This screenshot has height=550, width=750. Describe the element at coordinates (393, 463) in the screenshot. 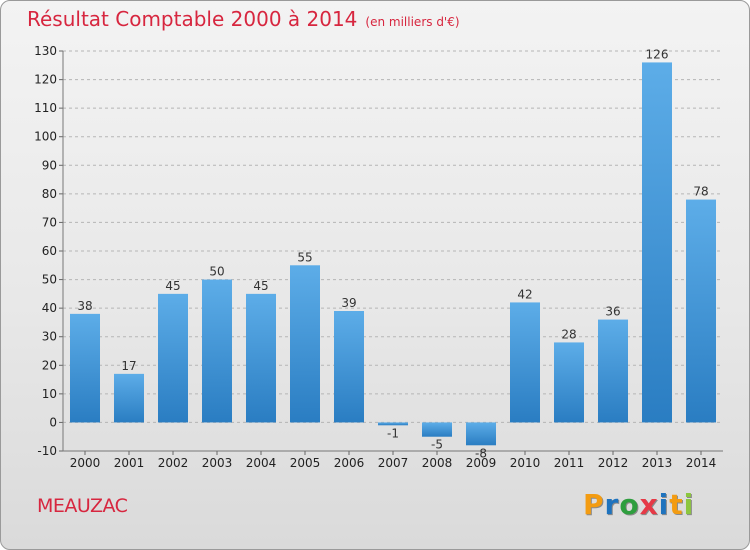

I see `x-tick-label: 2007` at that location.